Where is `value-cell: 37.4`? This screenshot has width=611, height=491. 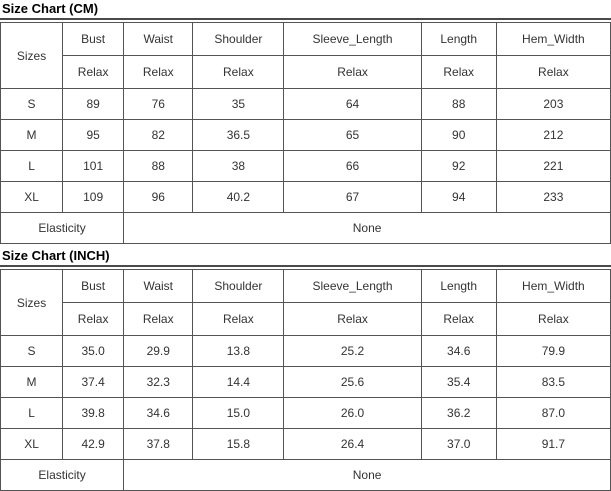 value-cell: 37.4 is located at coordinates (93, 382).